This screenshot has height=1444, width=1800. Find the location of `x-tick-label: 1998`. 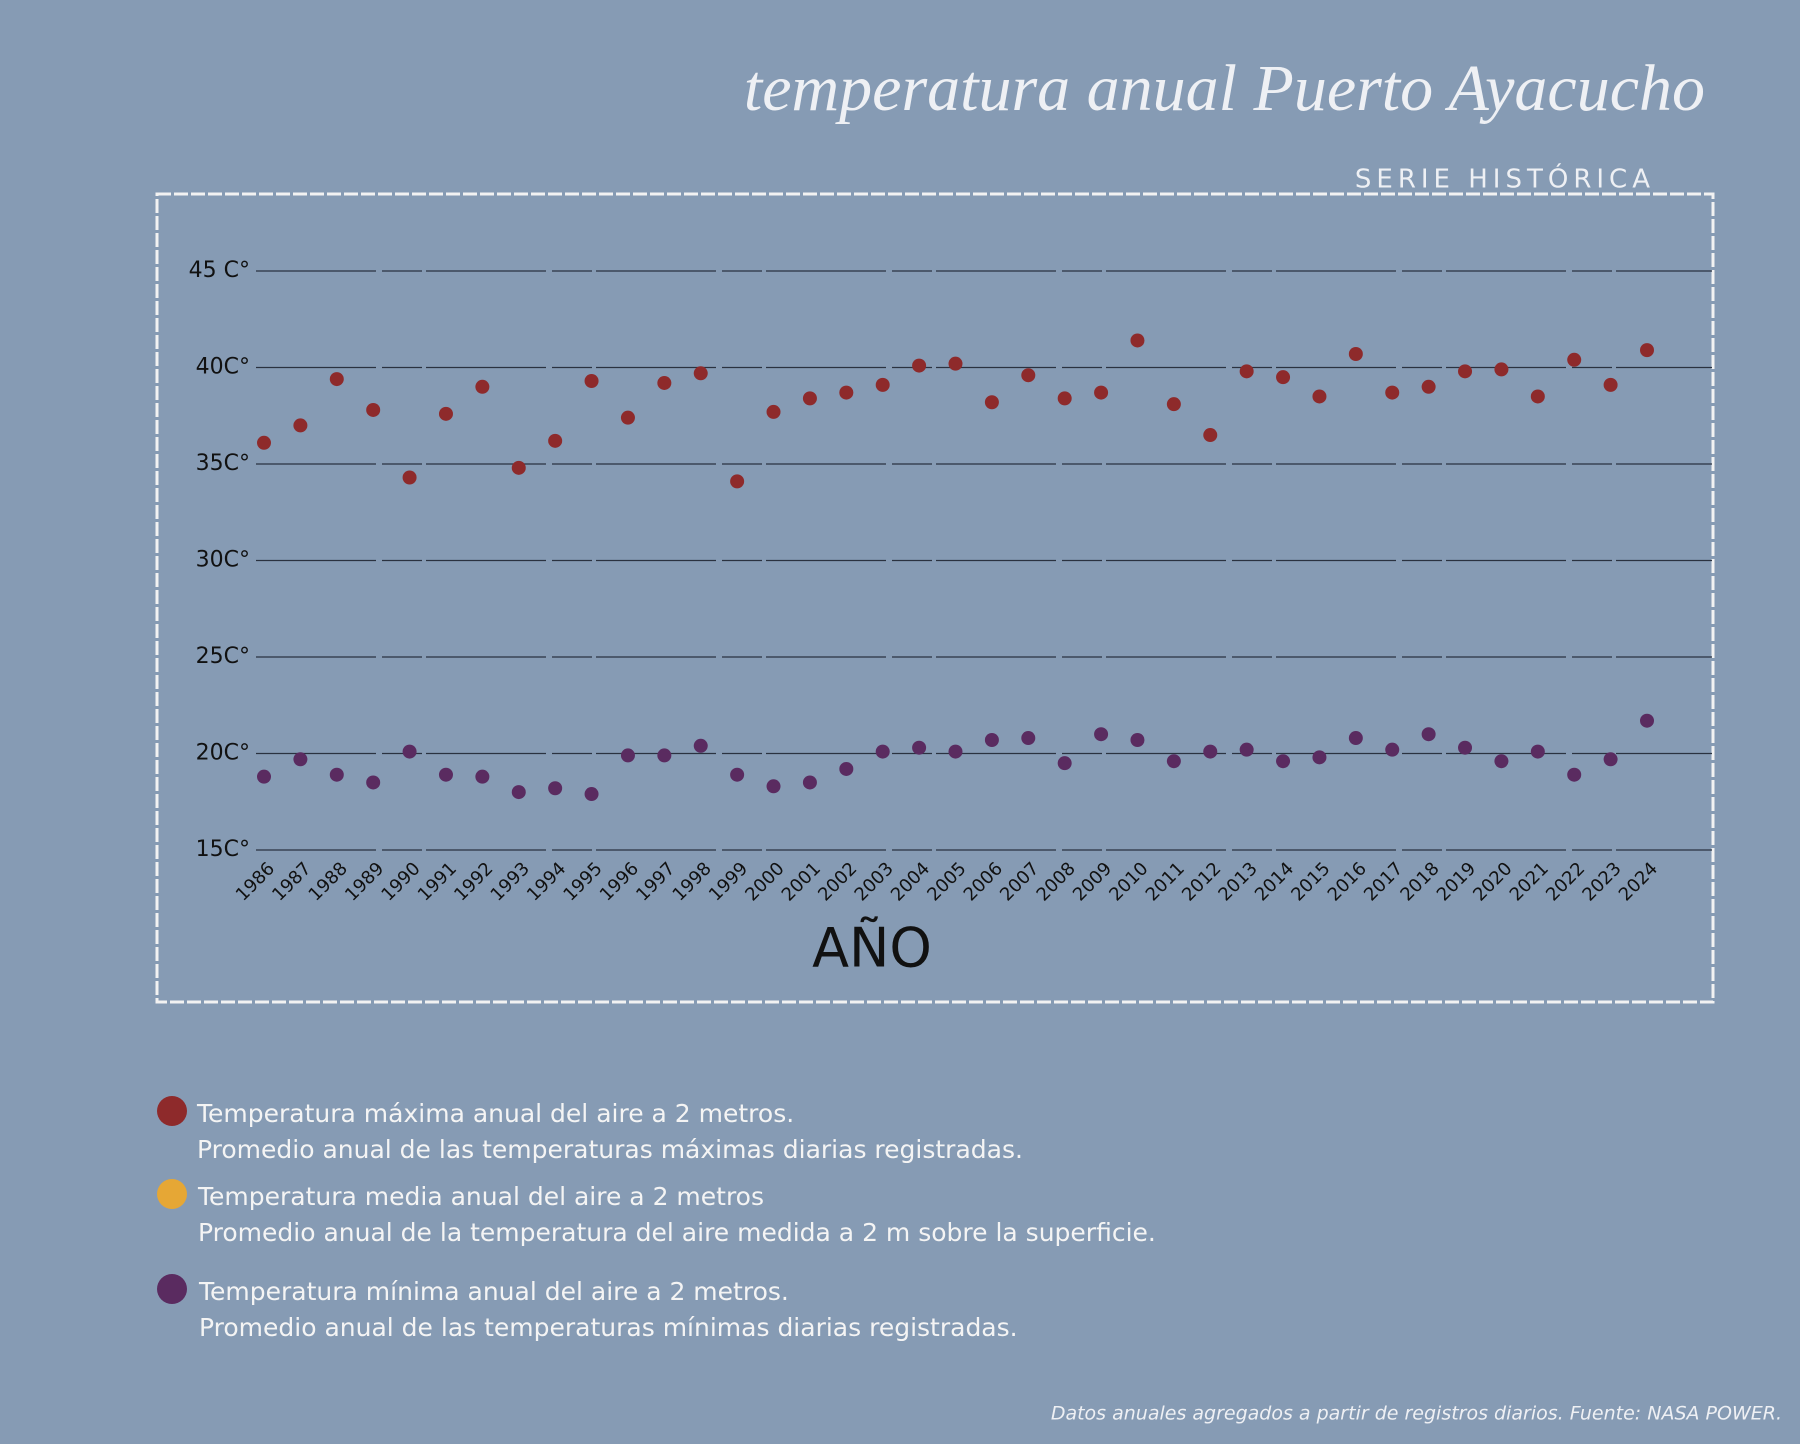

x-tick-label: 1998 is located at coordinates (692, 881).